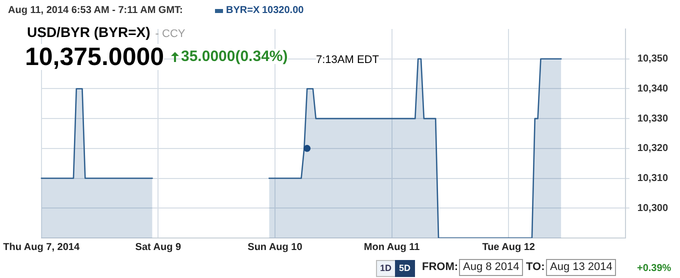  What do you see at coordinates (243, 11) in the screenshot?
I see `legend-label: BYR=X` at bounding box center [243, 11].